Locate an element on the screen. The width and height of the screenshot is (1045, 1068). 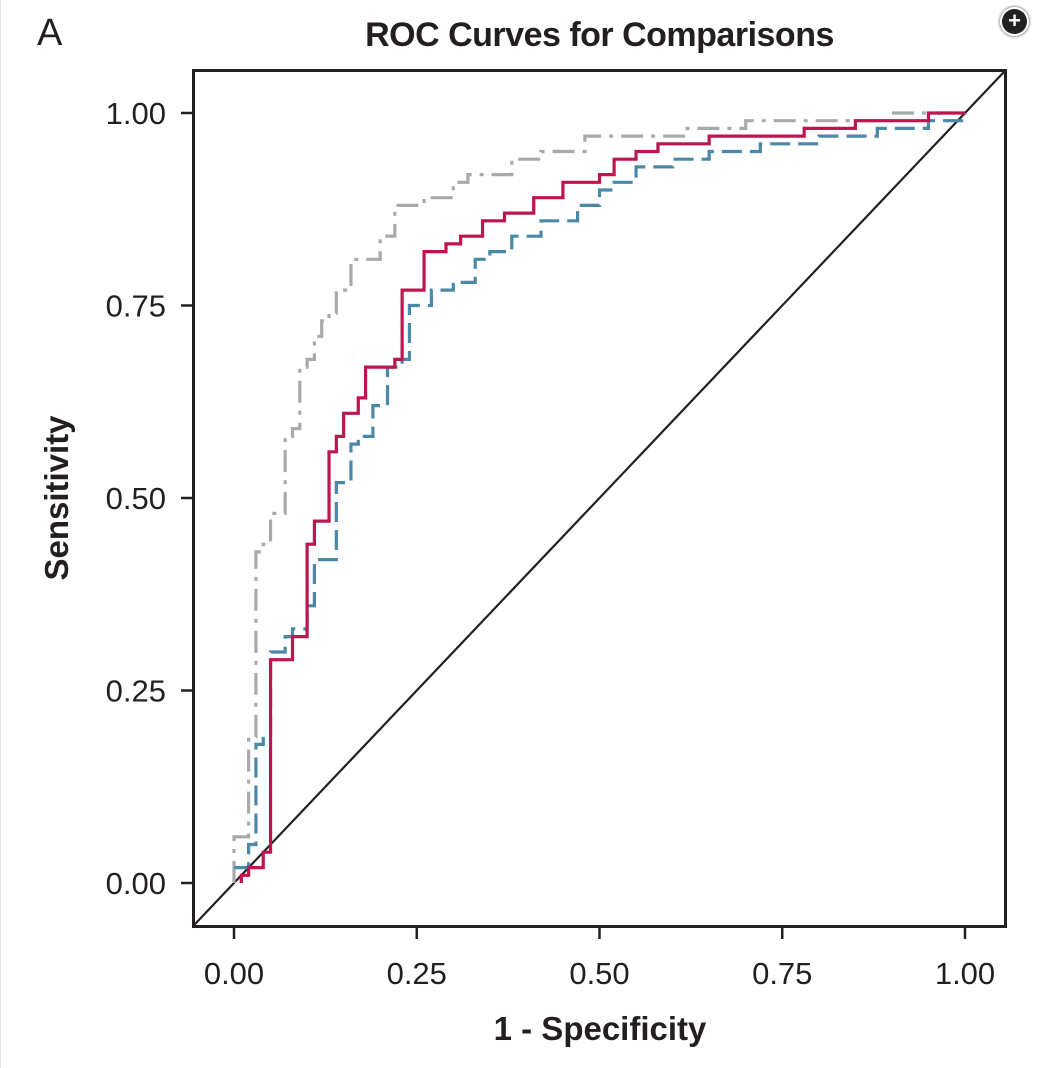
y-tick-label: 0.50 is located at coordinates (136, 498).